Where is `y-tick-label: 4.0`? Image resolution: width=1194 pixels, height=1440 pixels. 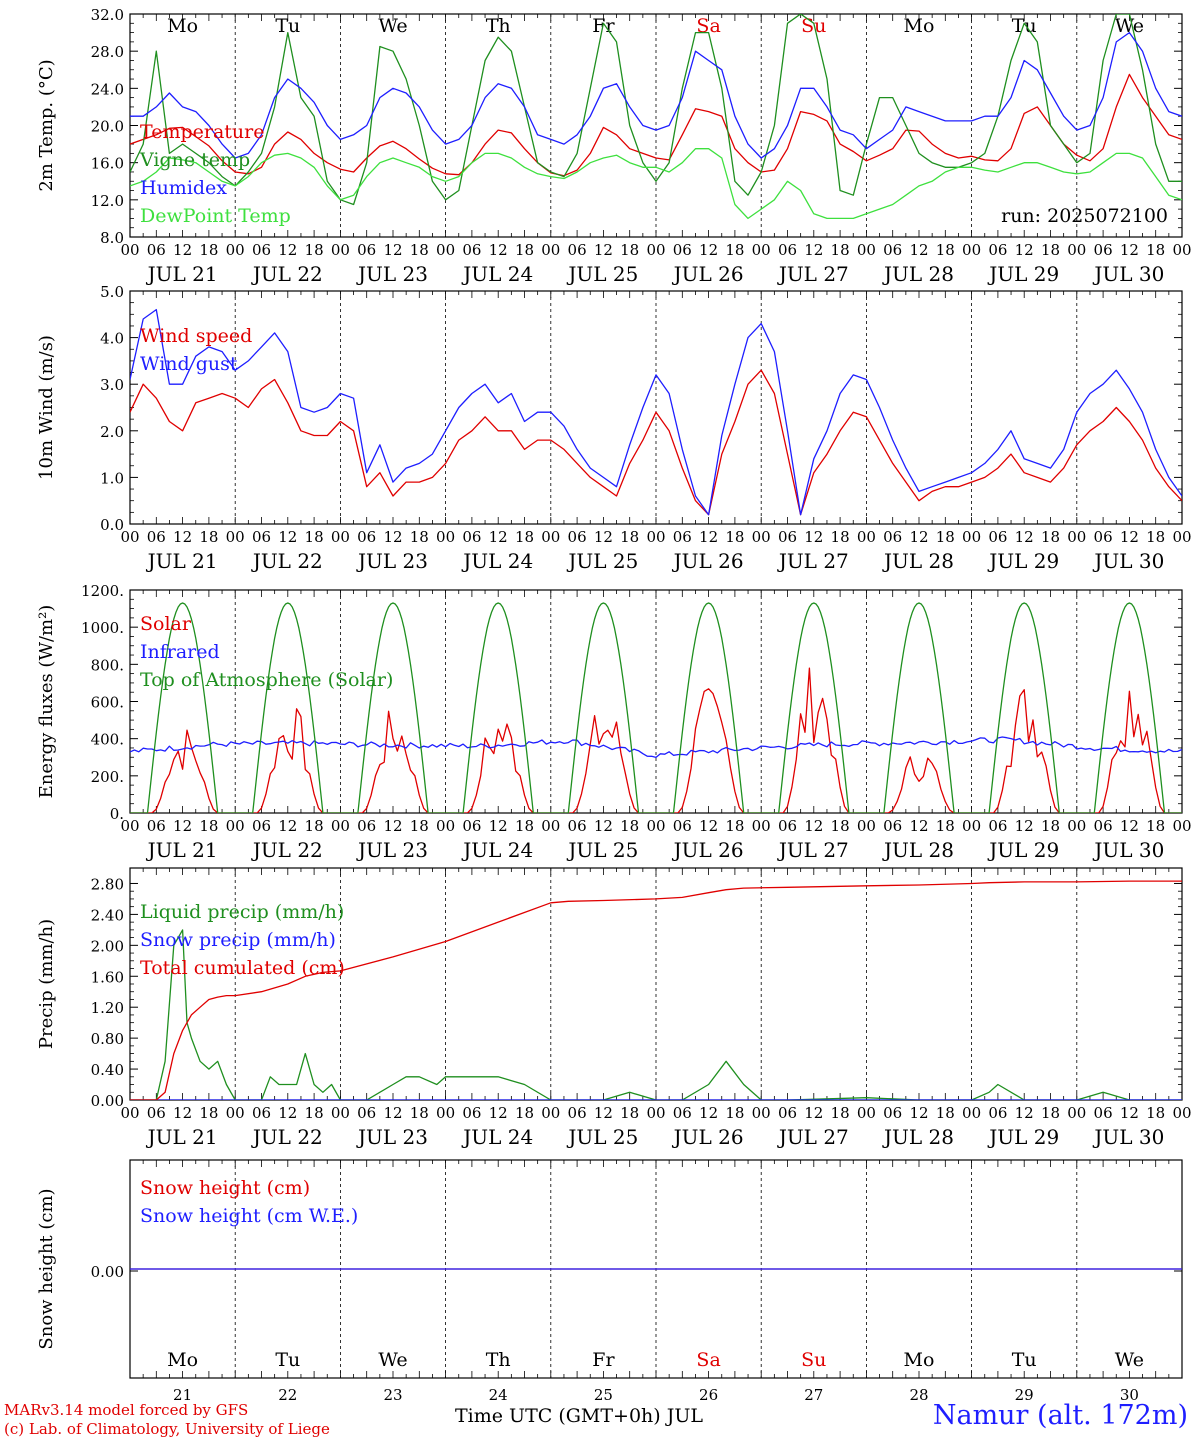
y-tick-label: 4.0 is located at coordinates (112, 339).